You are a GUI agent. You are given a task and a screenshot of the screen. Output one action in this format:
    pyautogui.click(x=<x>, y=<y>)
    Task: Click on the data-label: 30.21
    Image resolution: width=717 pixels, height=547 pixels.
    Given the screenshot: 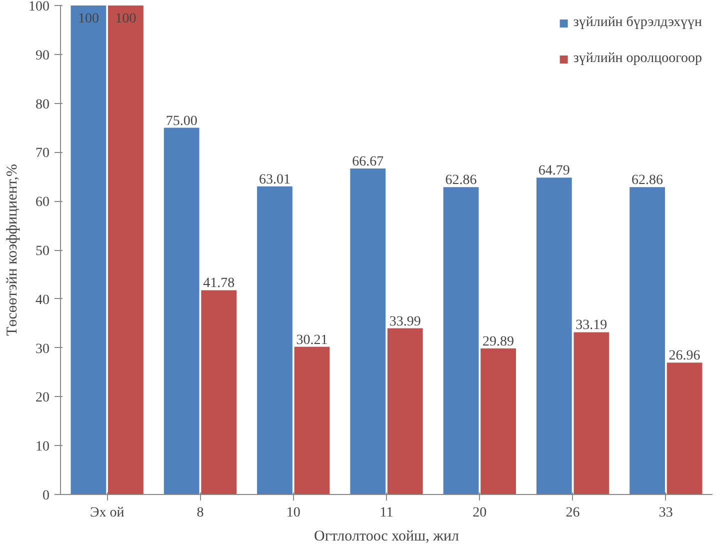 What is the action you would take?
    pyautogui.click(x=312, y=340)
    